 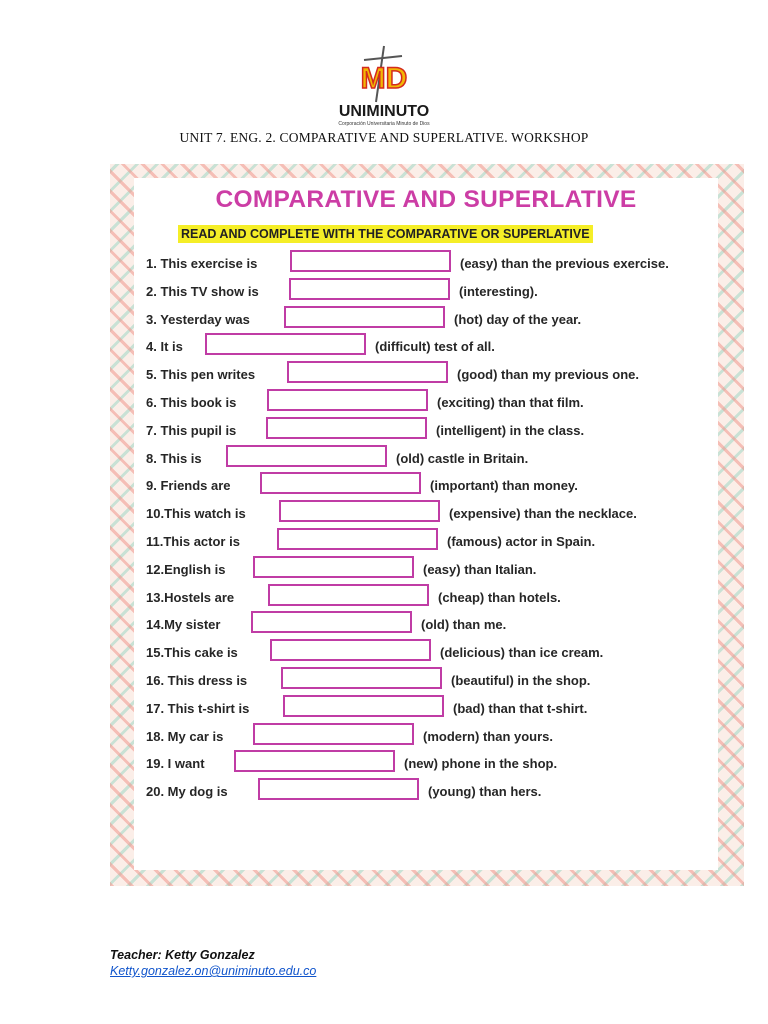 What do you see at coordinates (521, 541) in the screenshot?
I see `exercise-suffix: (famous) actor in Spain.` at bounding box center [521, 541].